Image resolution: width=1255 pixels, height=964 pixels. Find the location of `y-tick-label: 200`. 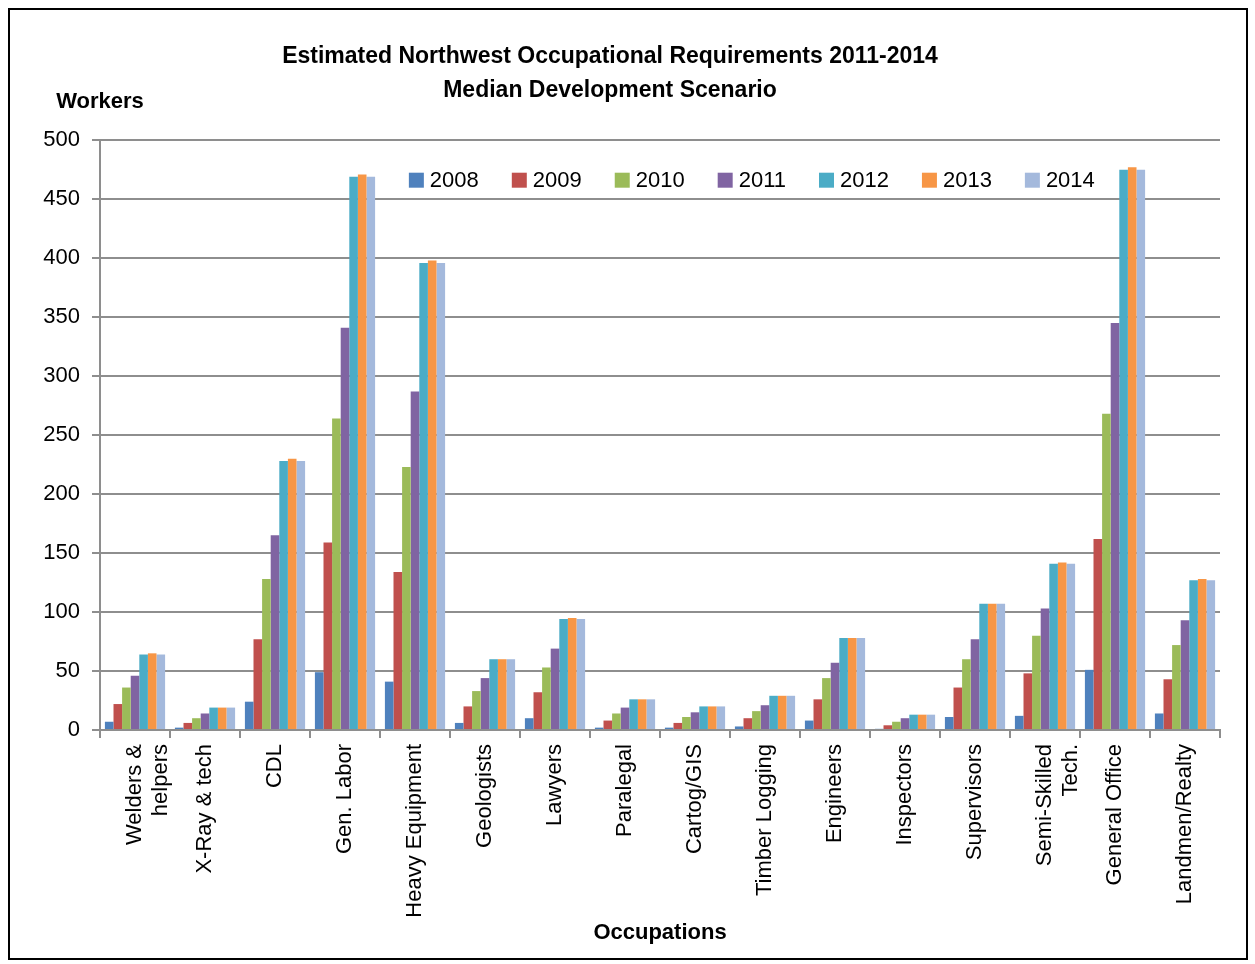

y-tick-label: 200 is located at coordinates (61, 493).